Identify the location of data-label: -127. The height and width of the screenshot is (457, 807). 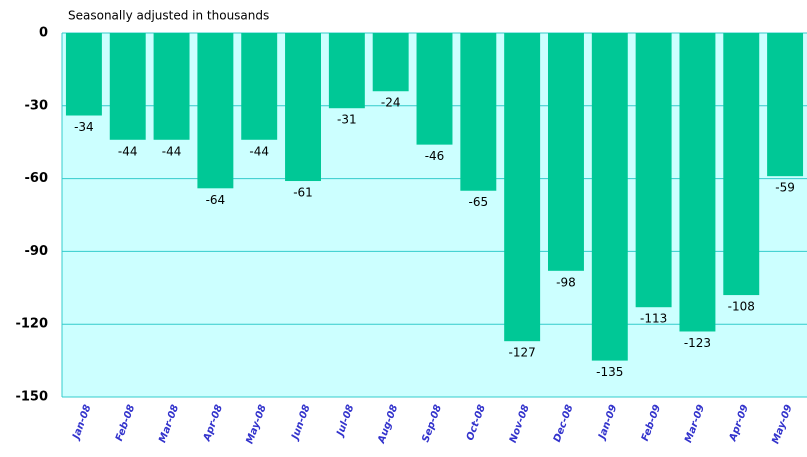
(522, 353).